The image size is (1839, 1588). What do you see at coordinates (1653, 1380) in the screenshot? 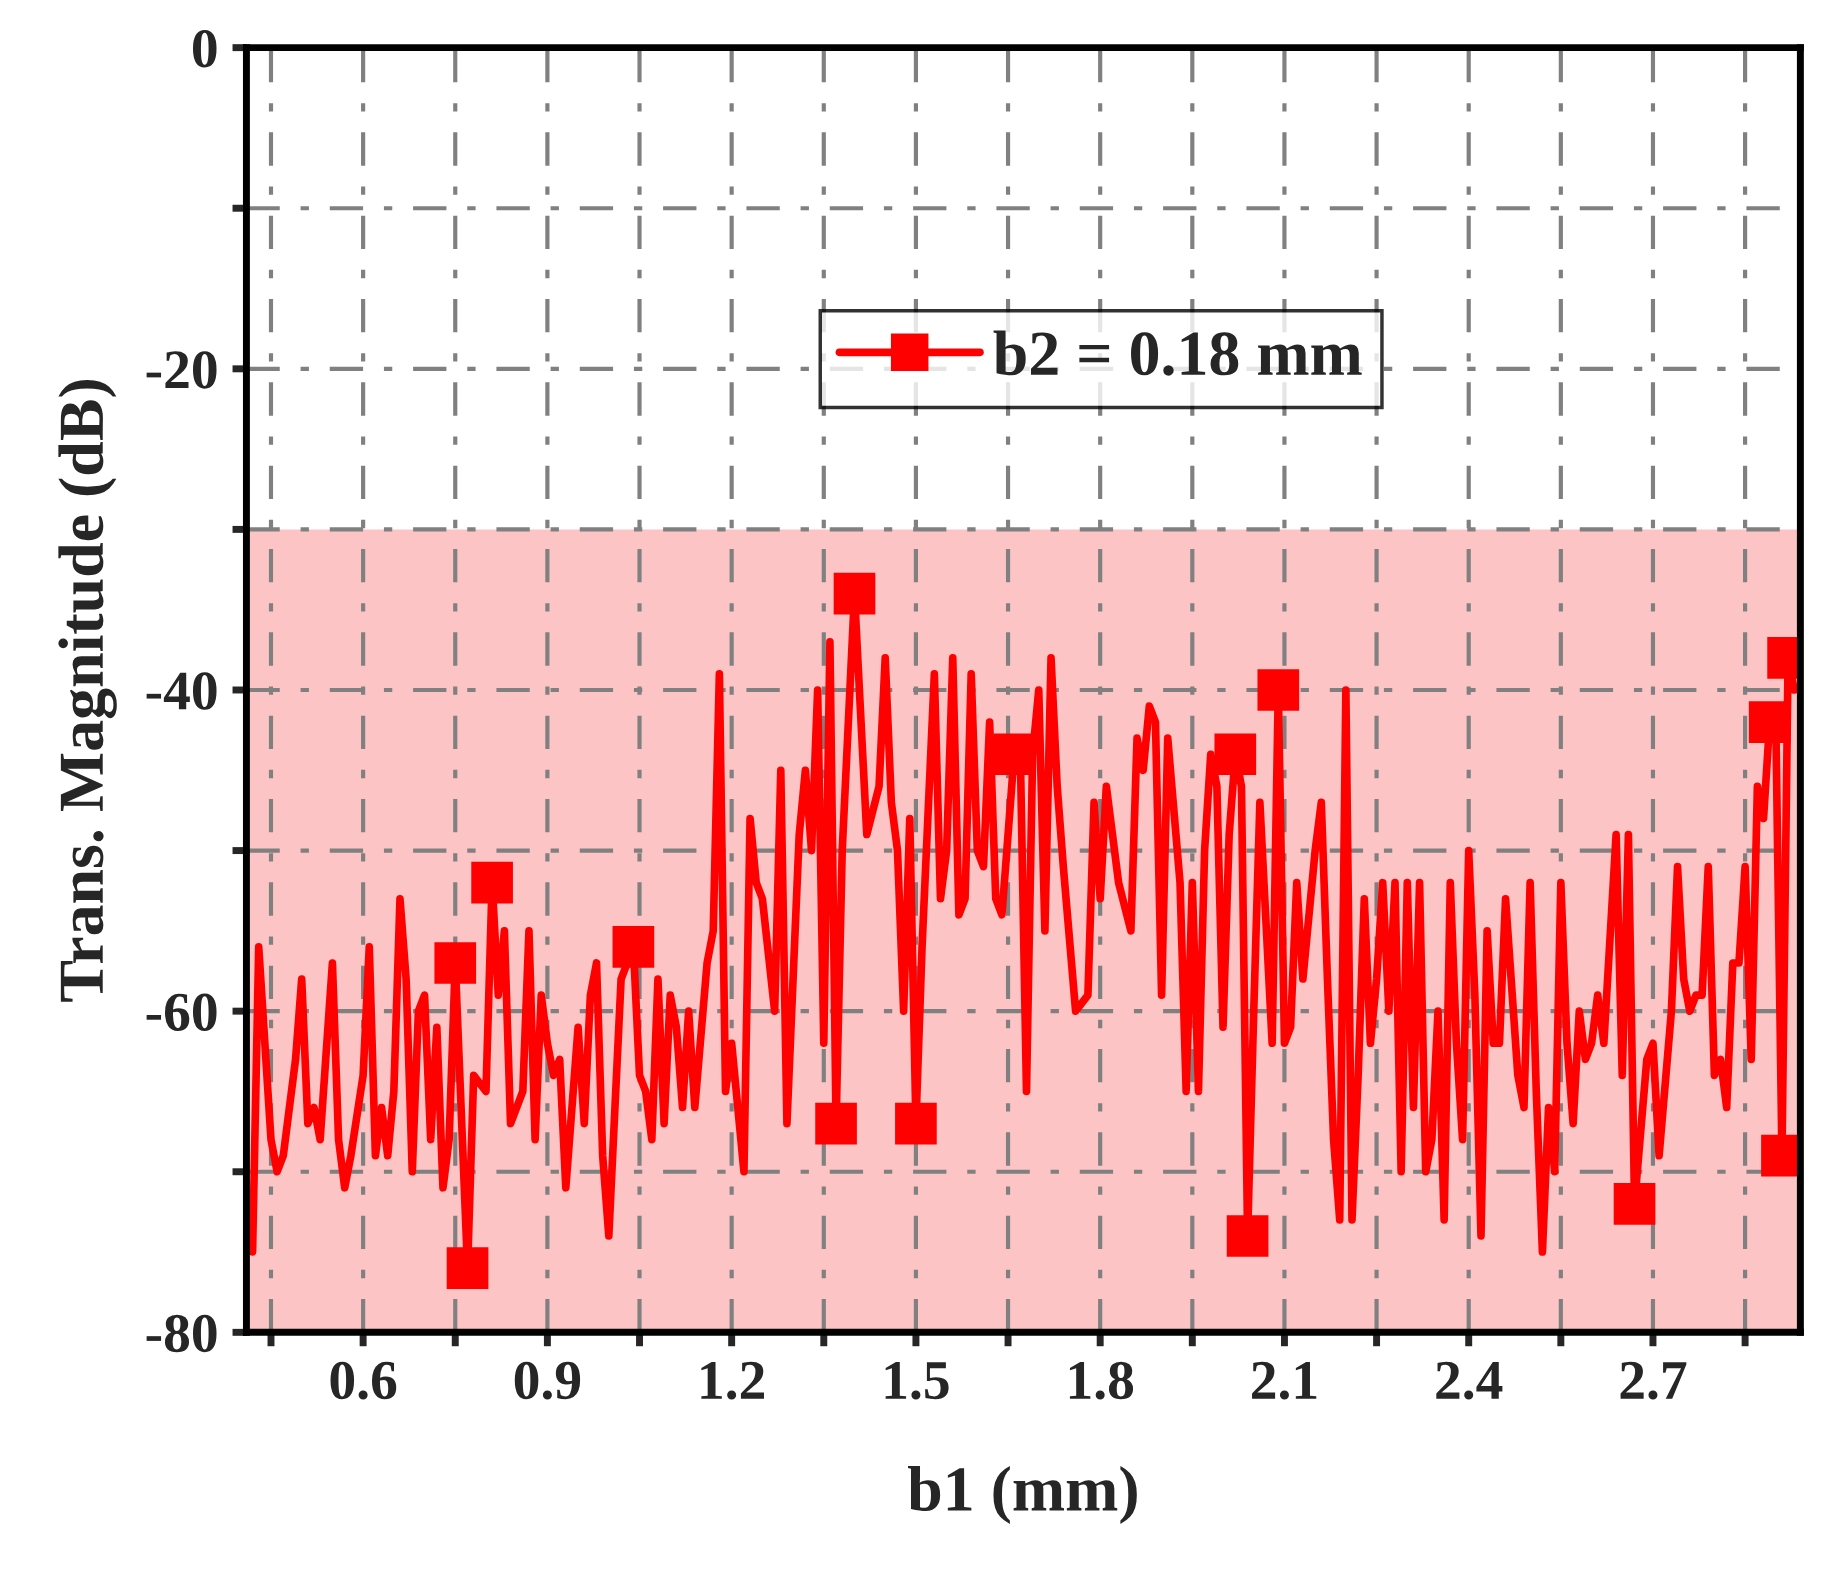
I see `x-tick-label: 2.7` at bounding box center [1653, 1380].